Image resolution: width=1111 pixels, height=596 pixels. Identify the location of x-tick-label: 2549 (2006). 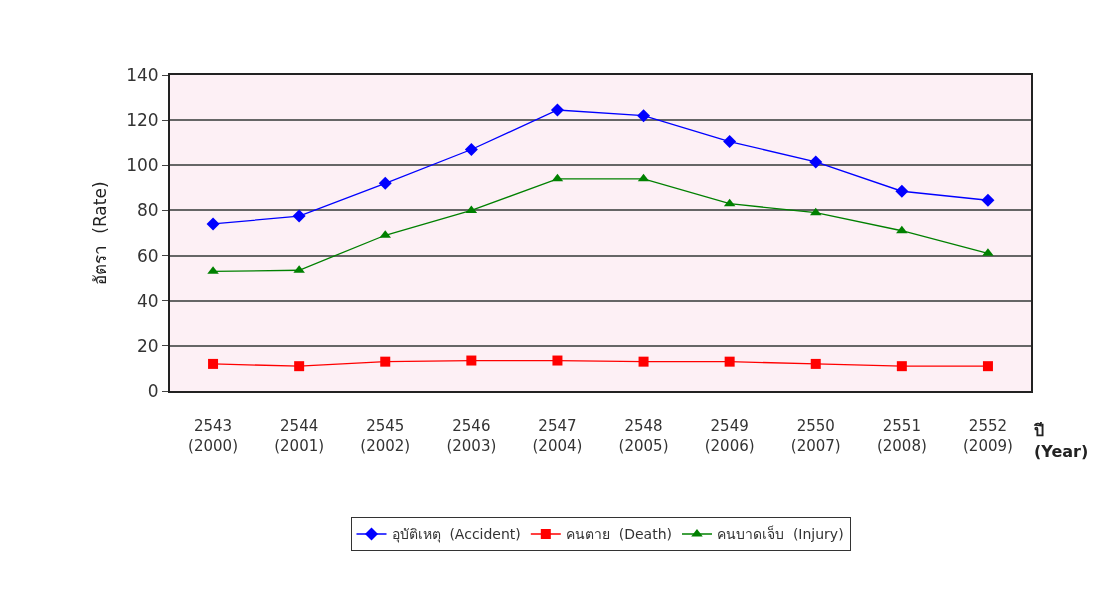
(729, 436).